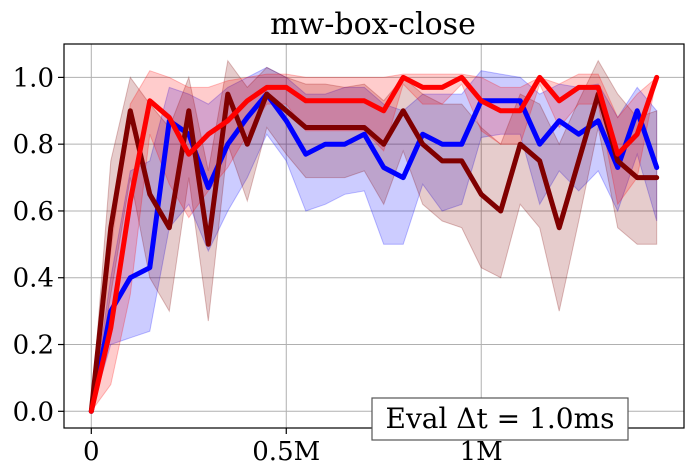 The height and width of the screenshot is (475, 694). I want to click on y-tick-label: 0.0, so click(33, 412).